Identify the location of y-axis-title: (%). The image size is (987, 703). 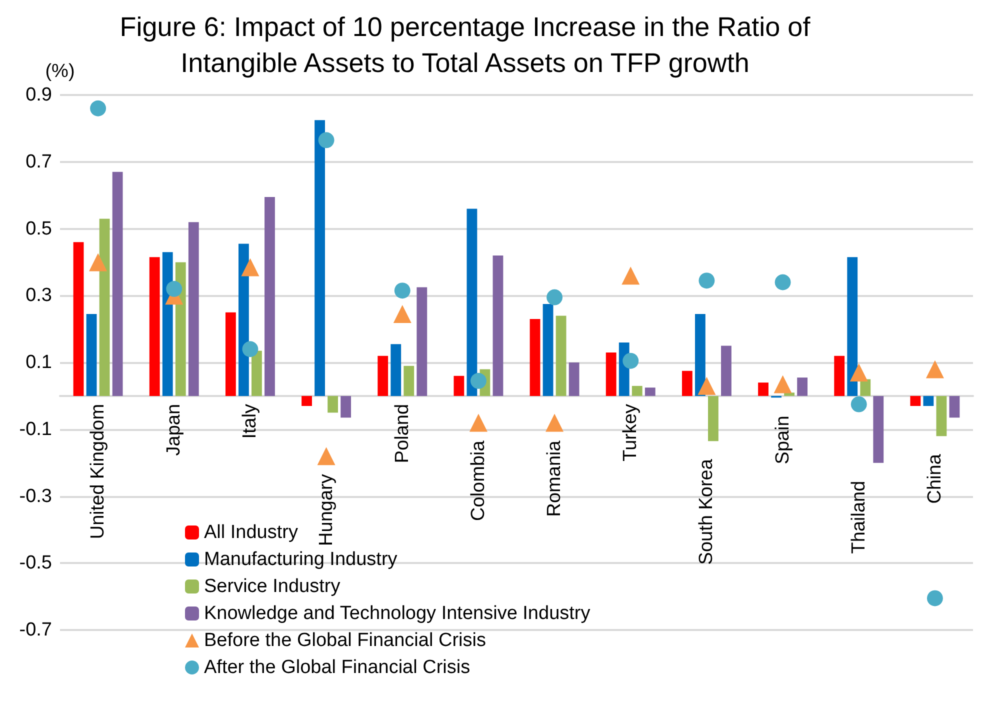
(60, 71).